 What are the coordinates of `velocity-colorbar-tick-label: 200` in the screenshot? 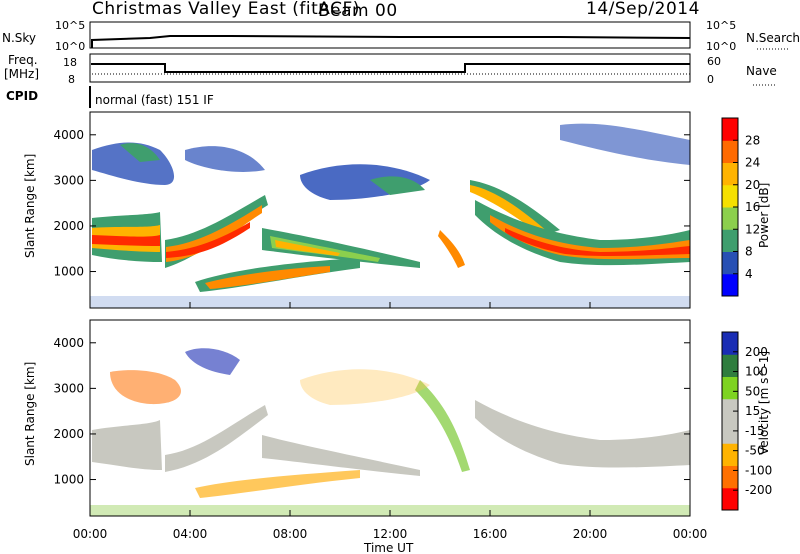 It's located at (756, 352).